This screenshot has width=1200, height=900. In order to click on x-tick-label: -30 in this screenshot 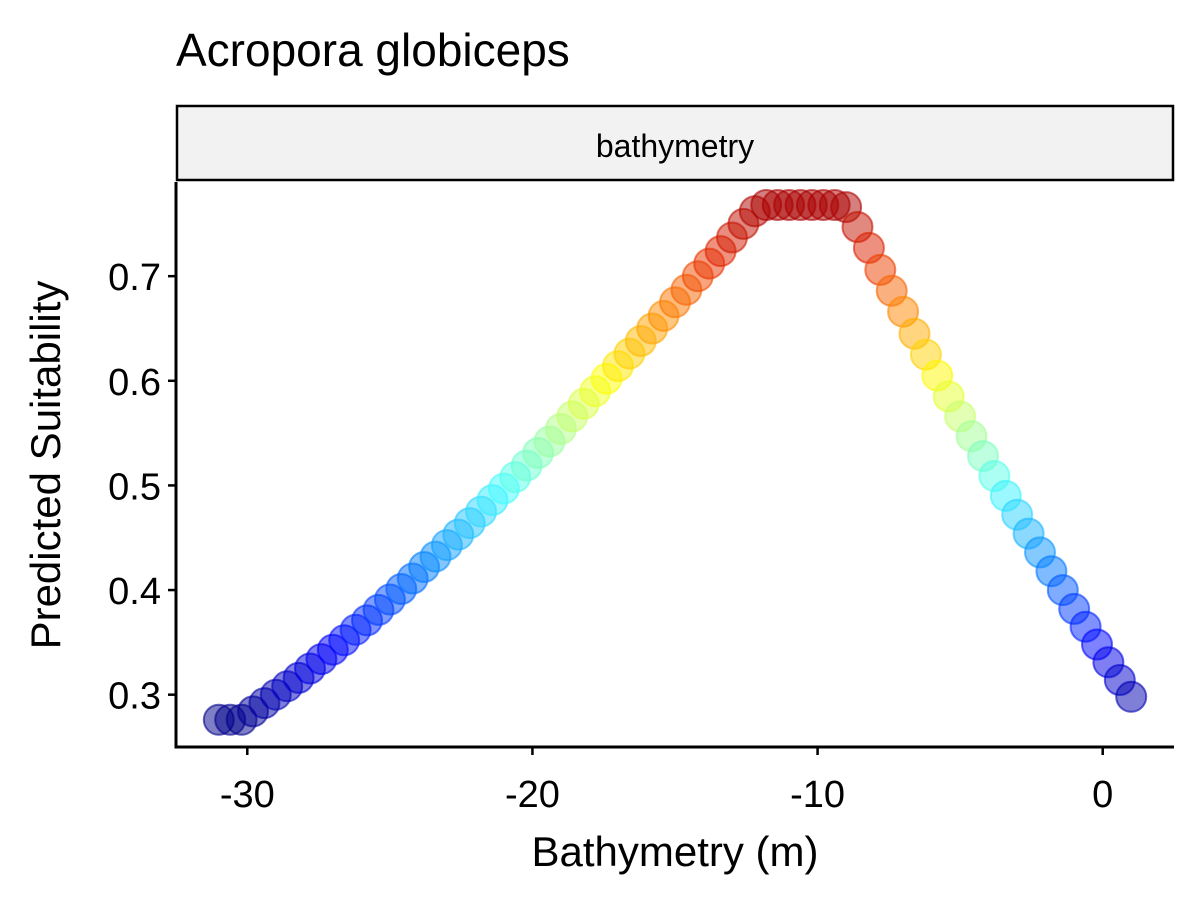, I will do `click(247, 795)`.